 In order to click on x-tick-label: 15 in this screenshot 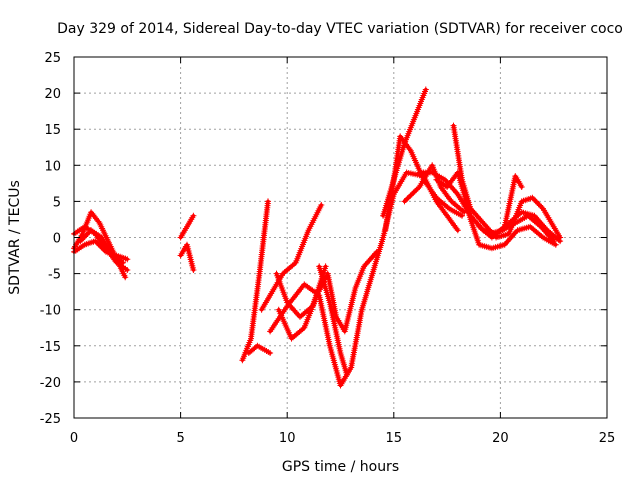, I will do `click(394, 438)`.